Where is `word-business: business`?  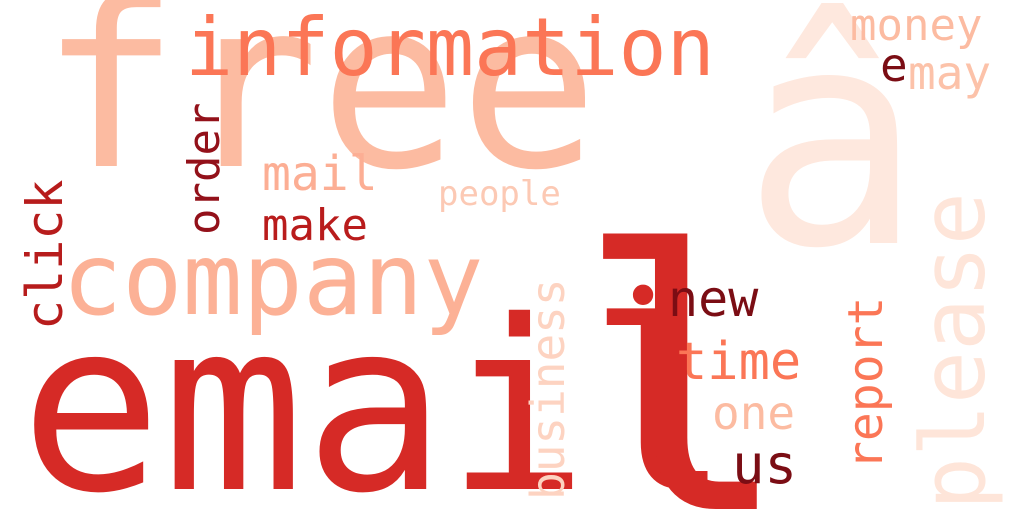 word-business: business is located at coordinates (548, 389).